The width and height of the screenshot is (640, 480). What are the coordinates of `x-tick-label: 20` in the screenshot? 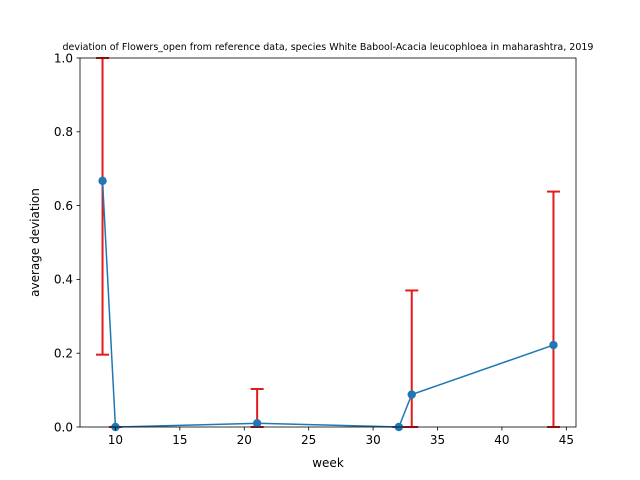 It's located at (244, 440).